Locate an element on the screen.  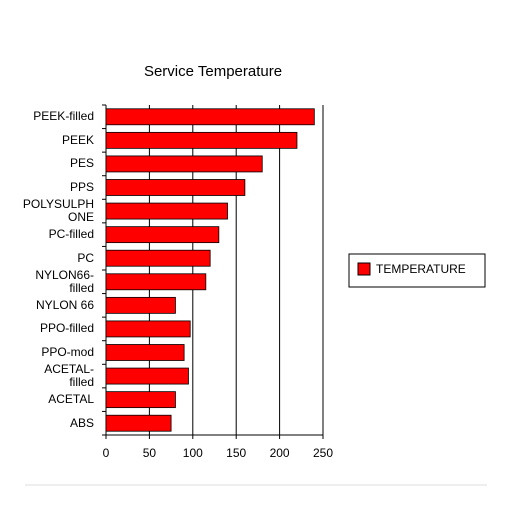
y-tick-label: PPO-filled is located at coordinates (57, 329).